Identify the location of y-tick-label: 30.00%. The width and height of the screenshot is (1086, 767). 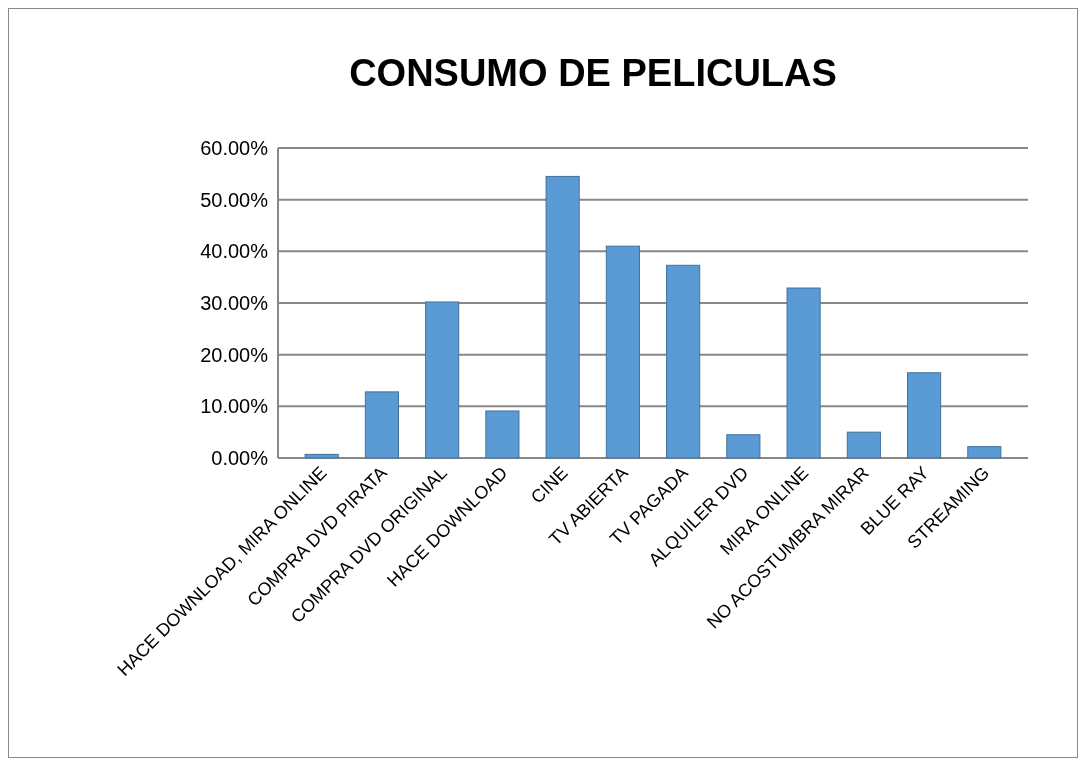
(234, 303).